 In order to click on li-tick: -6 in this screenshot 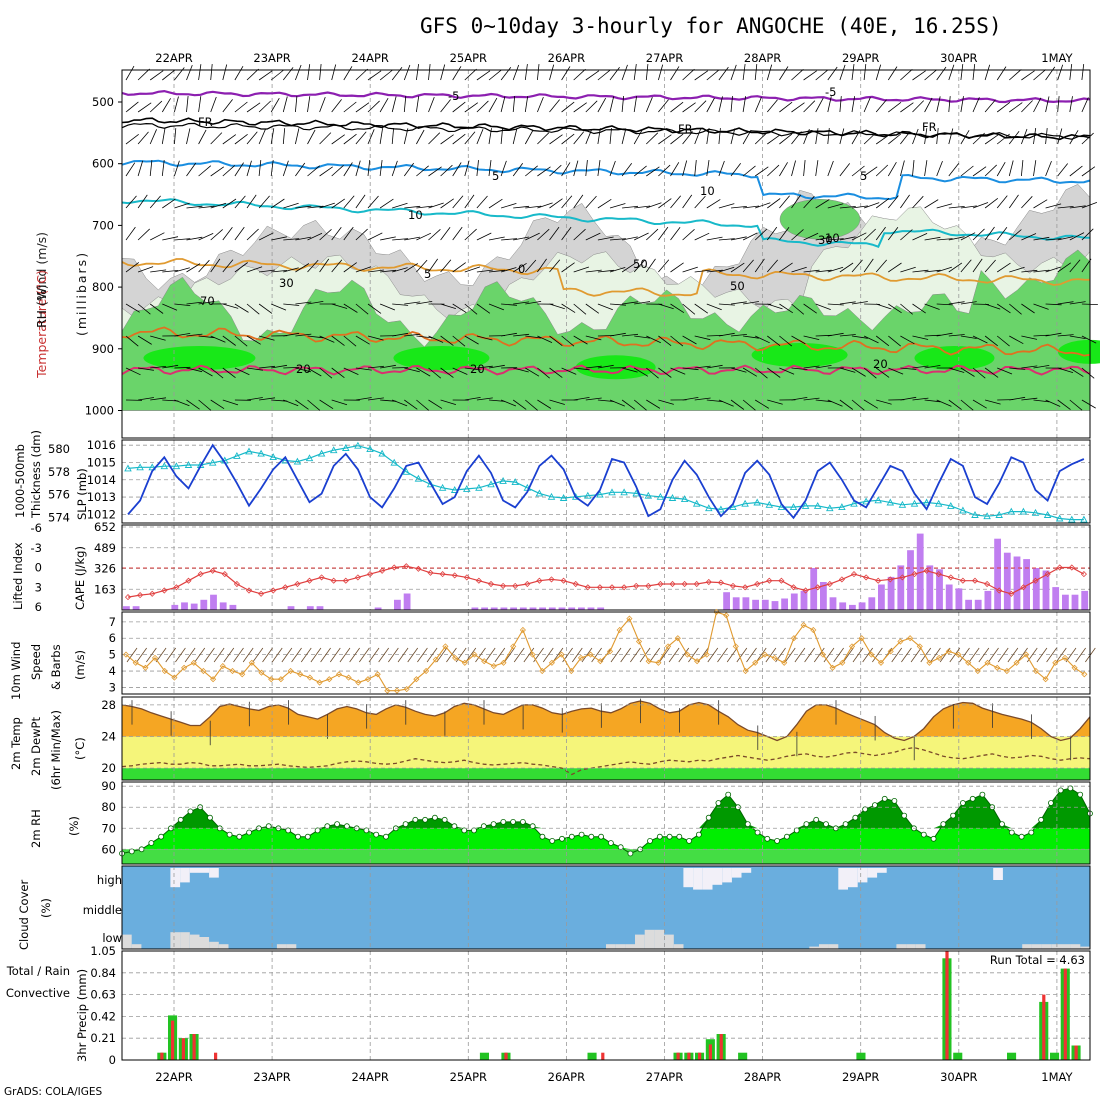, I will do `click(36, 528)`.